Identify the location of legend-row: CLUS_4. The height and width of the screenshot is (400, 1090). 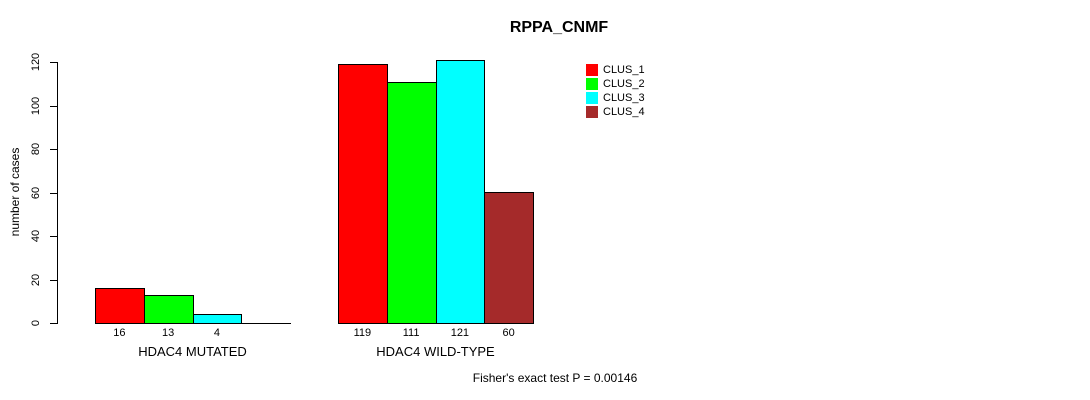
(615, 112).